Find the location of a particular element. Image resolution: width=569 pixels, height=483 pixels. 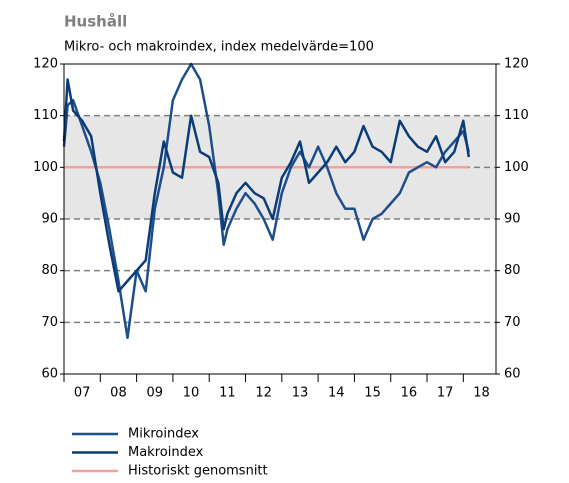

legend-label: Mikroindex is located at coordinates (163, 434).